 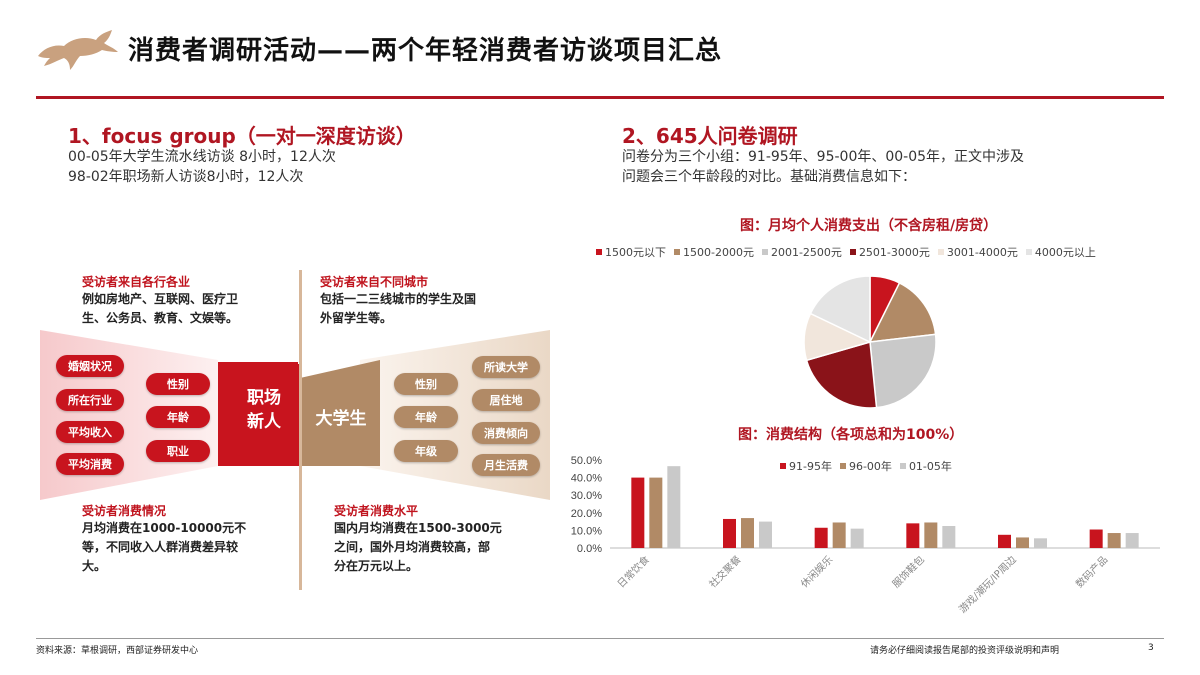 What do you see at coordinates (586, 496) in the screenshot?
I see `y-tick-label: 30.0%` at bounding box center [586, 496].